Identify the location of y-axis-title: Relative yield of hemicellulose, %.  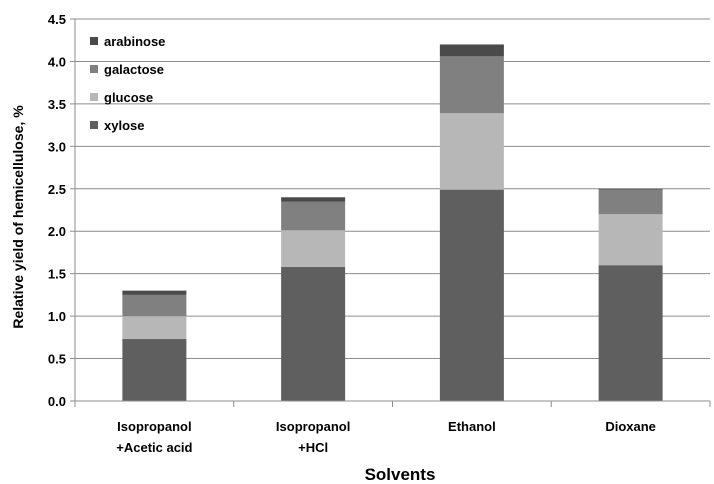
(18, 217).